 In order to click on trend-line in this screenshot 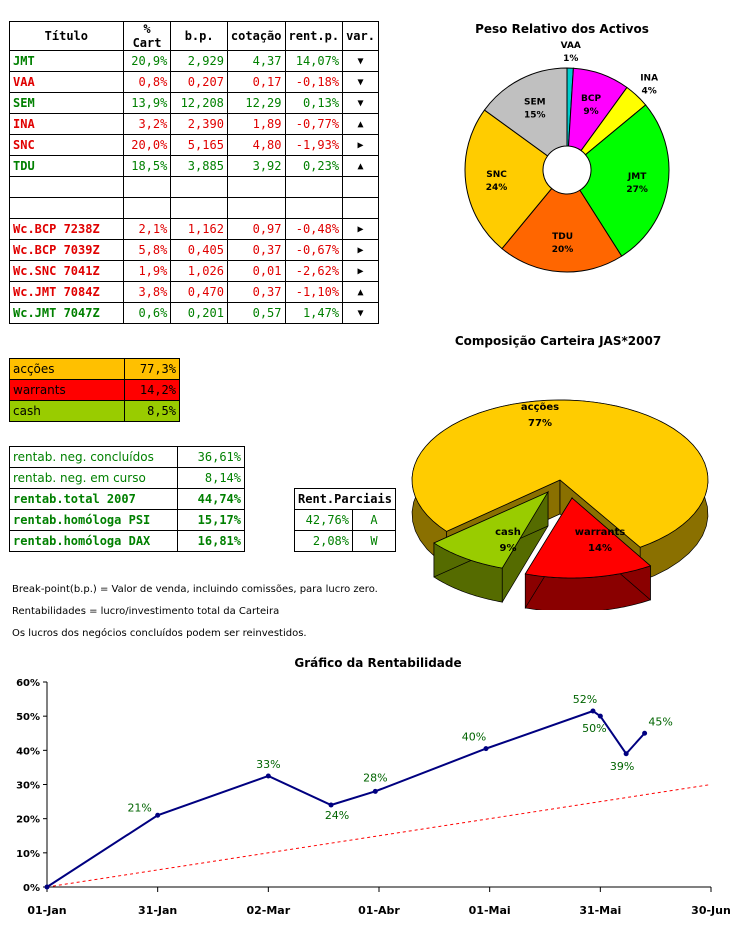, I will do `click(379, 836)`.